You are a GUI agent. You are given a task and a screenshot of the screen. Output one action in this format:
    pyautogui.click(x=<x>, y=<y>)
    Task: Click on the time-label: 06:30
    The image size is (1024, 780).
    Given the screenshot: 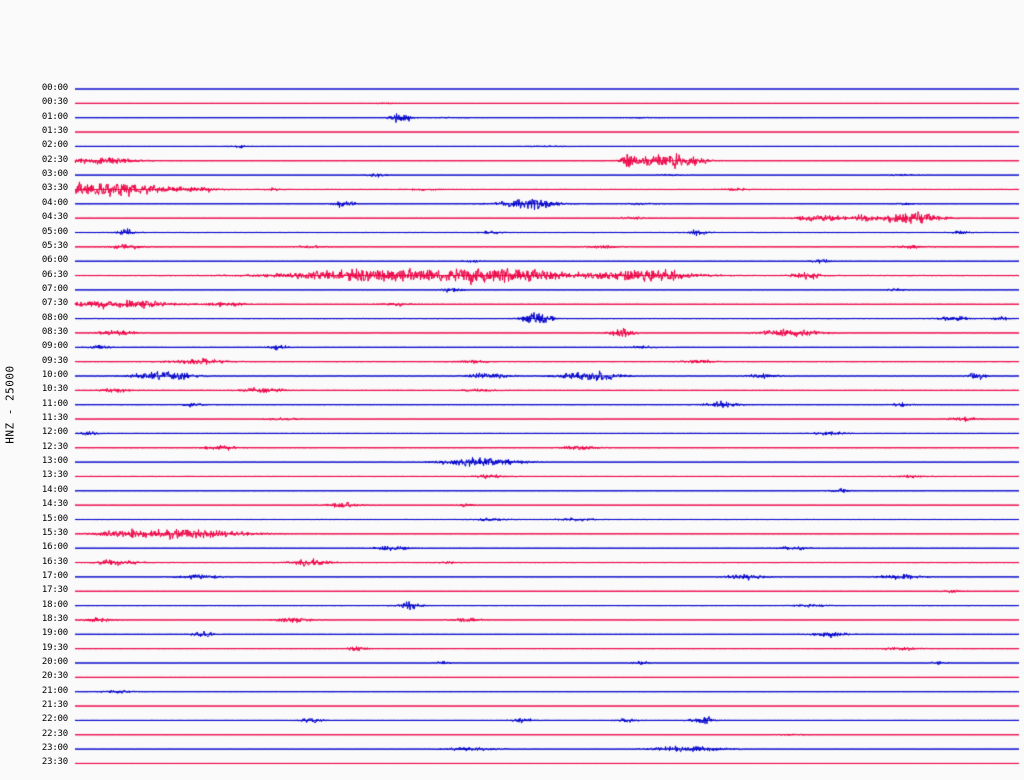 What is the action you would take?
    pyautogui.click(x=54, y=274)
    